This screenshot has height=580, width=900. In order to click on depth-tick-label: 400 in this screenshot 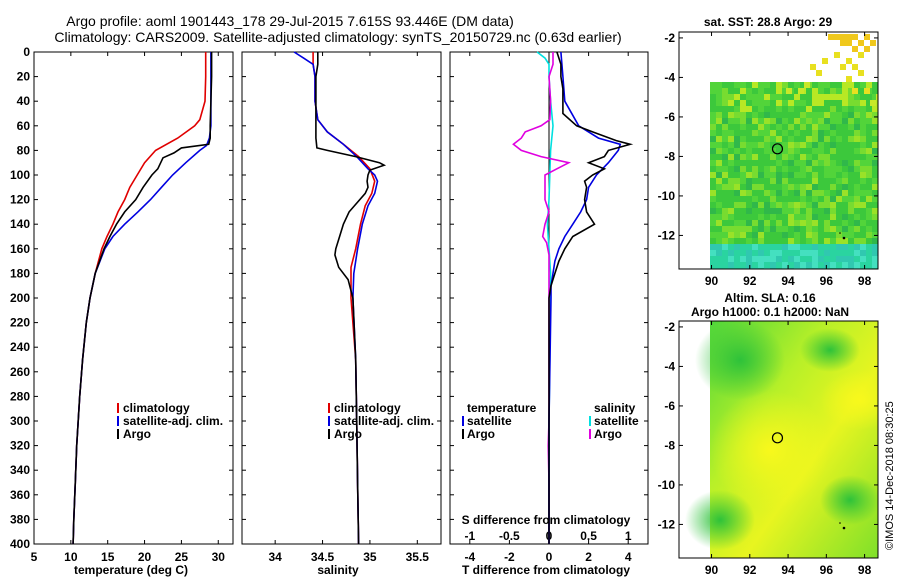, I will do `click(20, 544)`.